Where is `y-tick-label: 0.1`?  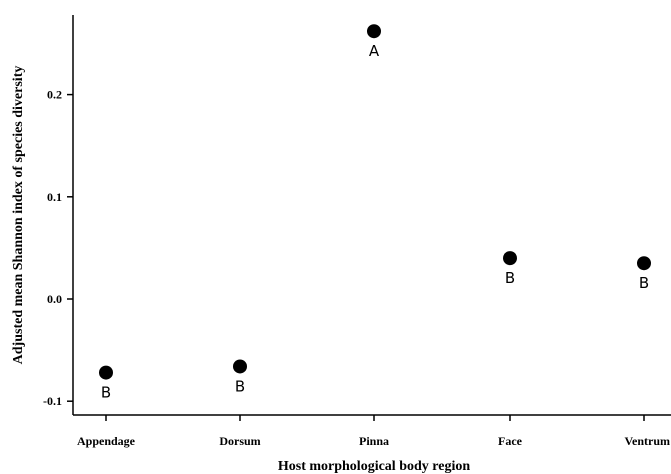 y-tick-label: 0.1 is located at coordinates (54, 197).